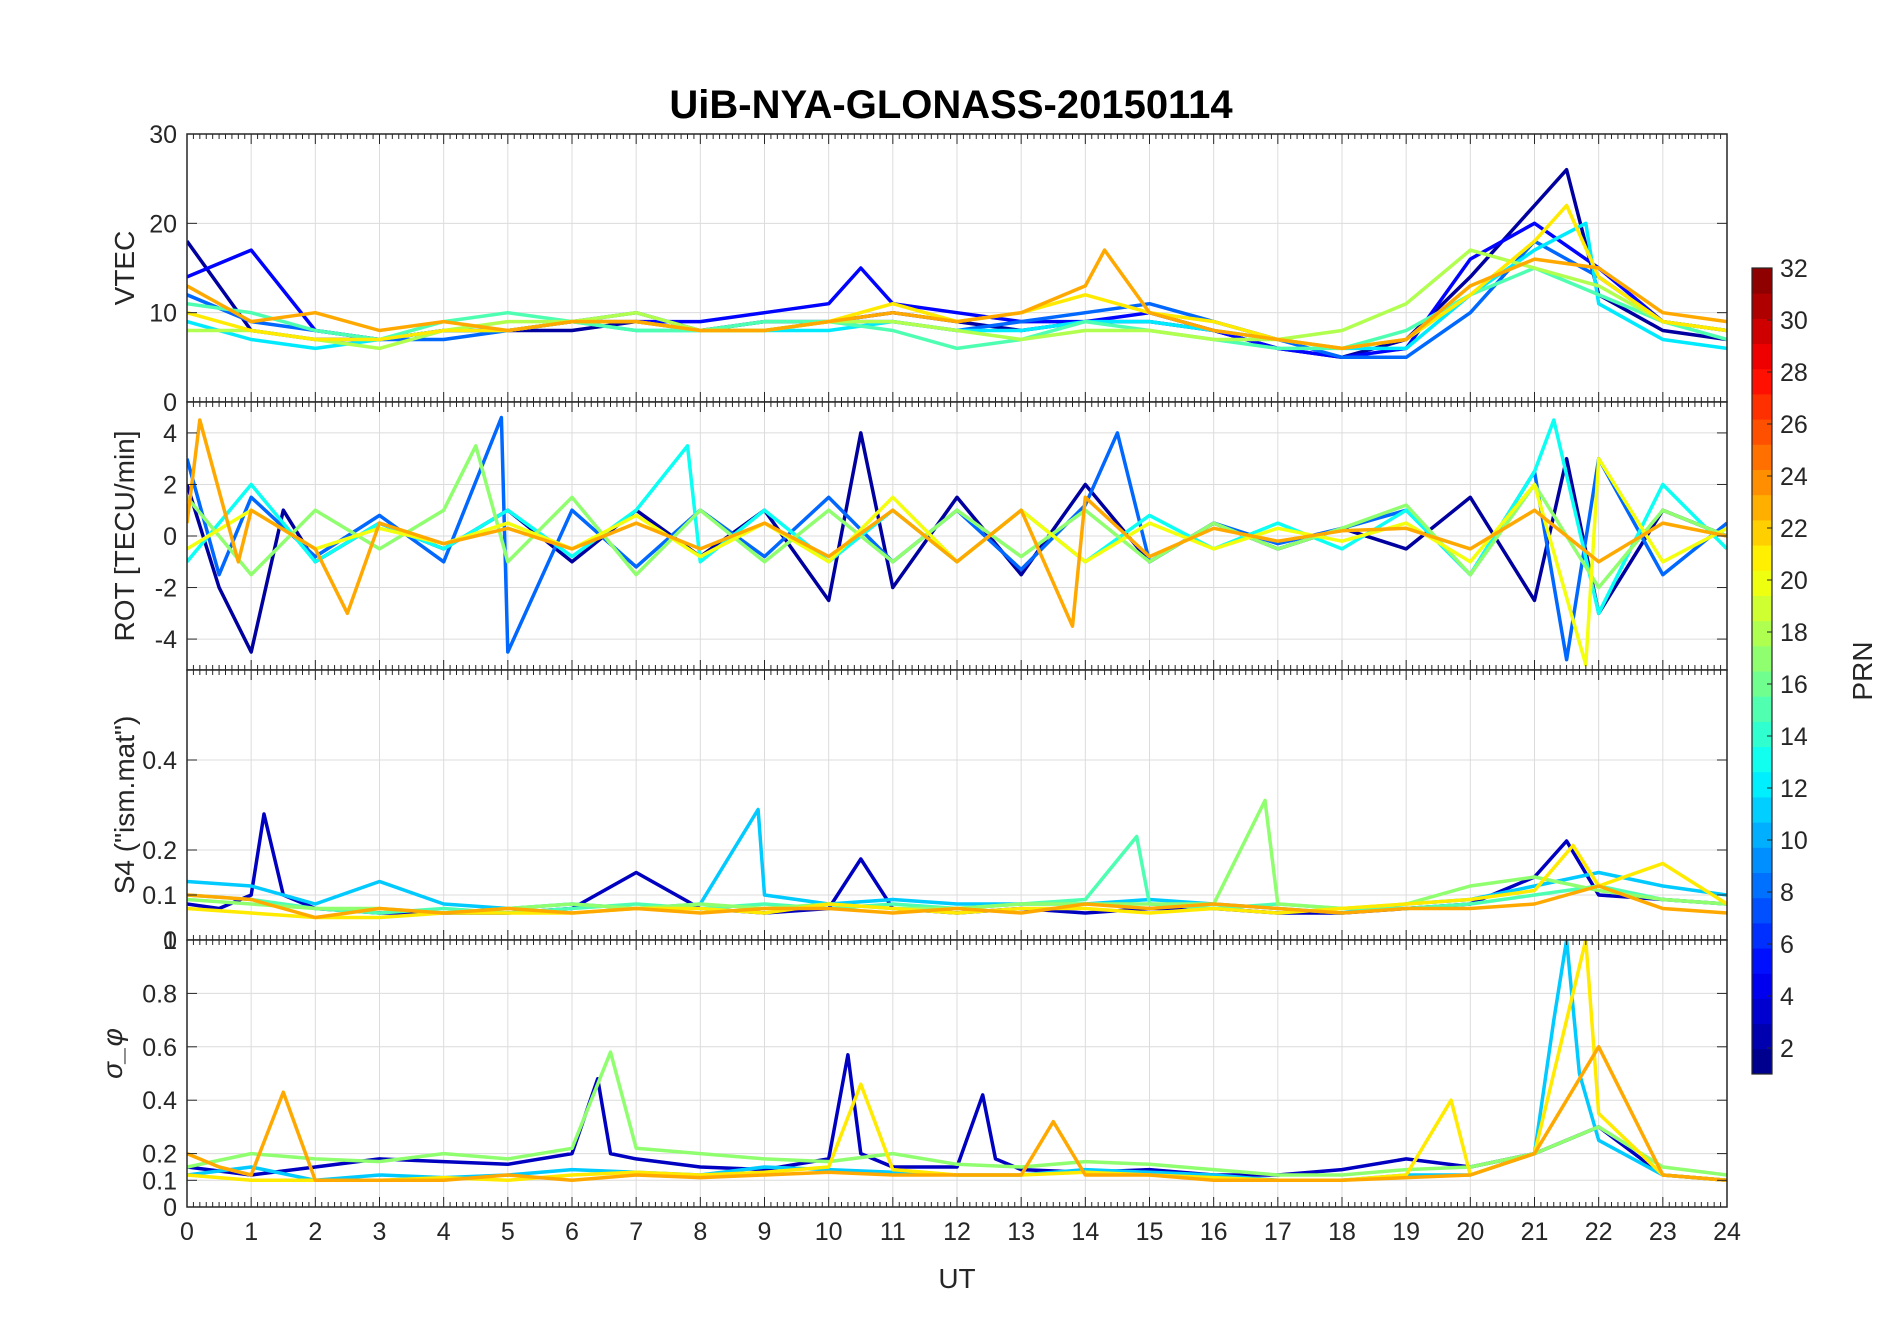 The width and height of the screenshot is (1902, 1330). What do you see at coordinates (1021, 1232) in the screenshot?
I see `x-tick-label: 13` at bounding box center [1021, 1232].